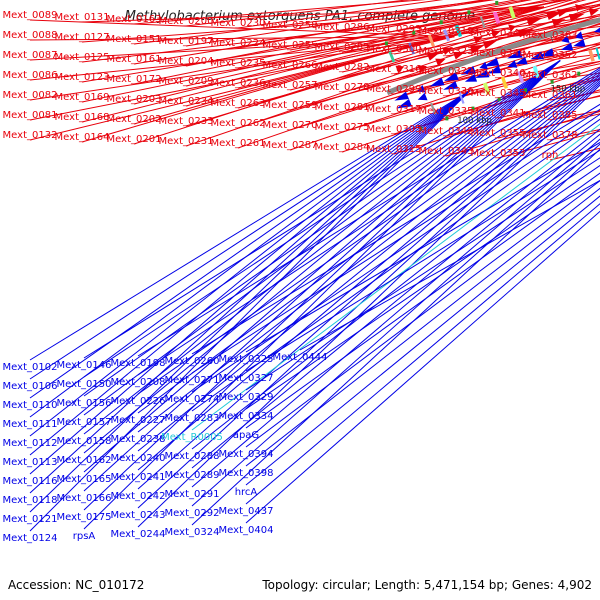 Image resolution: width=600 pixels, height=600 pixels. Describe the element at coordinates (550, 95) in the screenshot. I see `gene-label: Mext_0361` at that location.